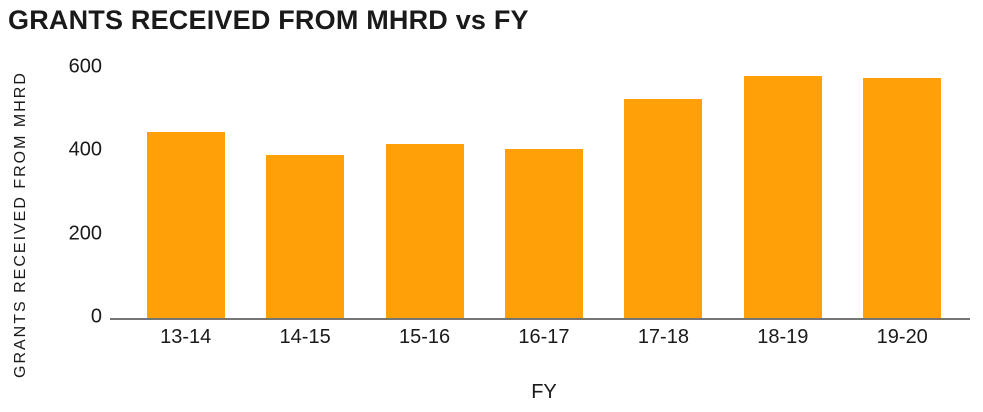  I want to click on x-tick-19-20: 19-20, so click(902, 337).